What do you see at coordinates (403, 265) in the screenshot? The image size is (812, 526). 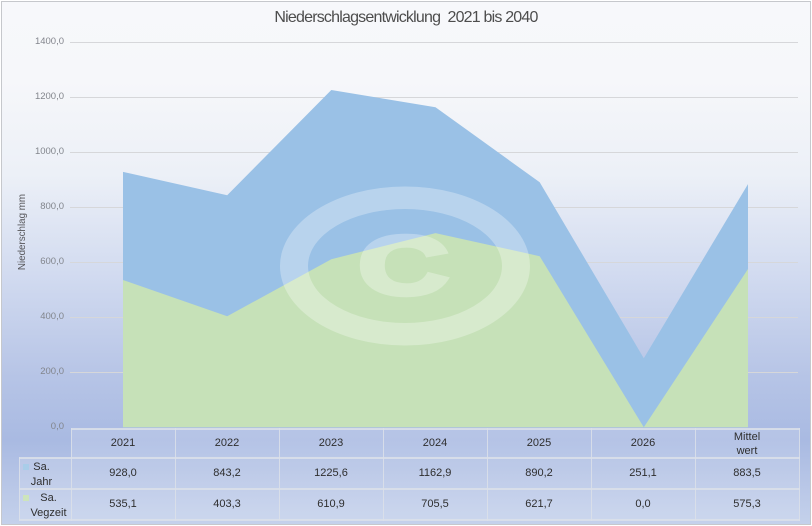 I see `svg-text: C` at bounding box center [403, 265].